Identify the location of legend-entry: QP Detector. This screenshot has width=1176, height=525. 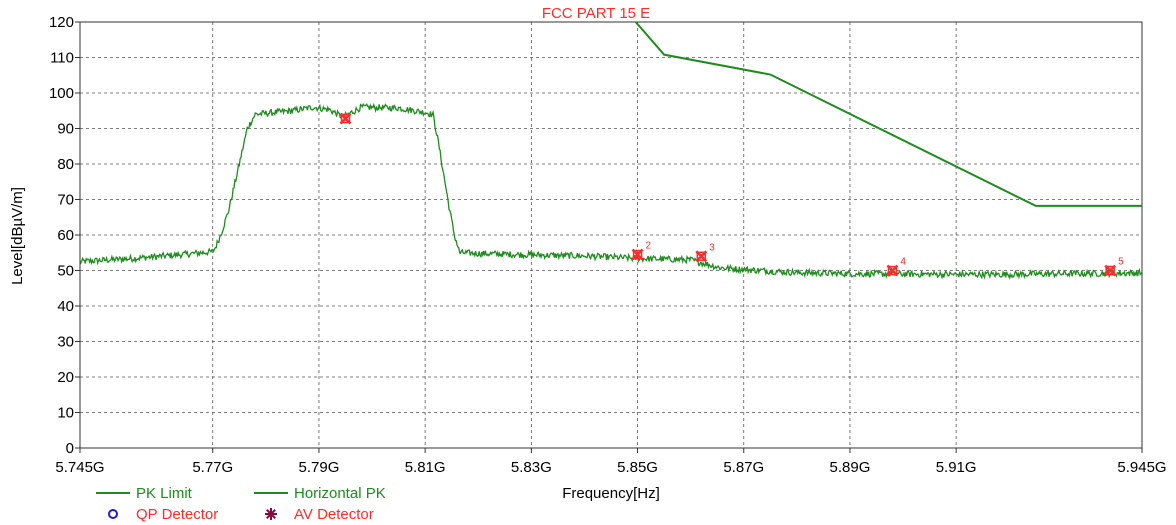
(163, 514).